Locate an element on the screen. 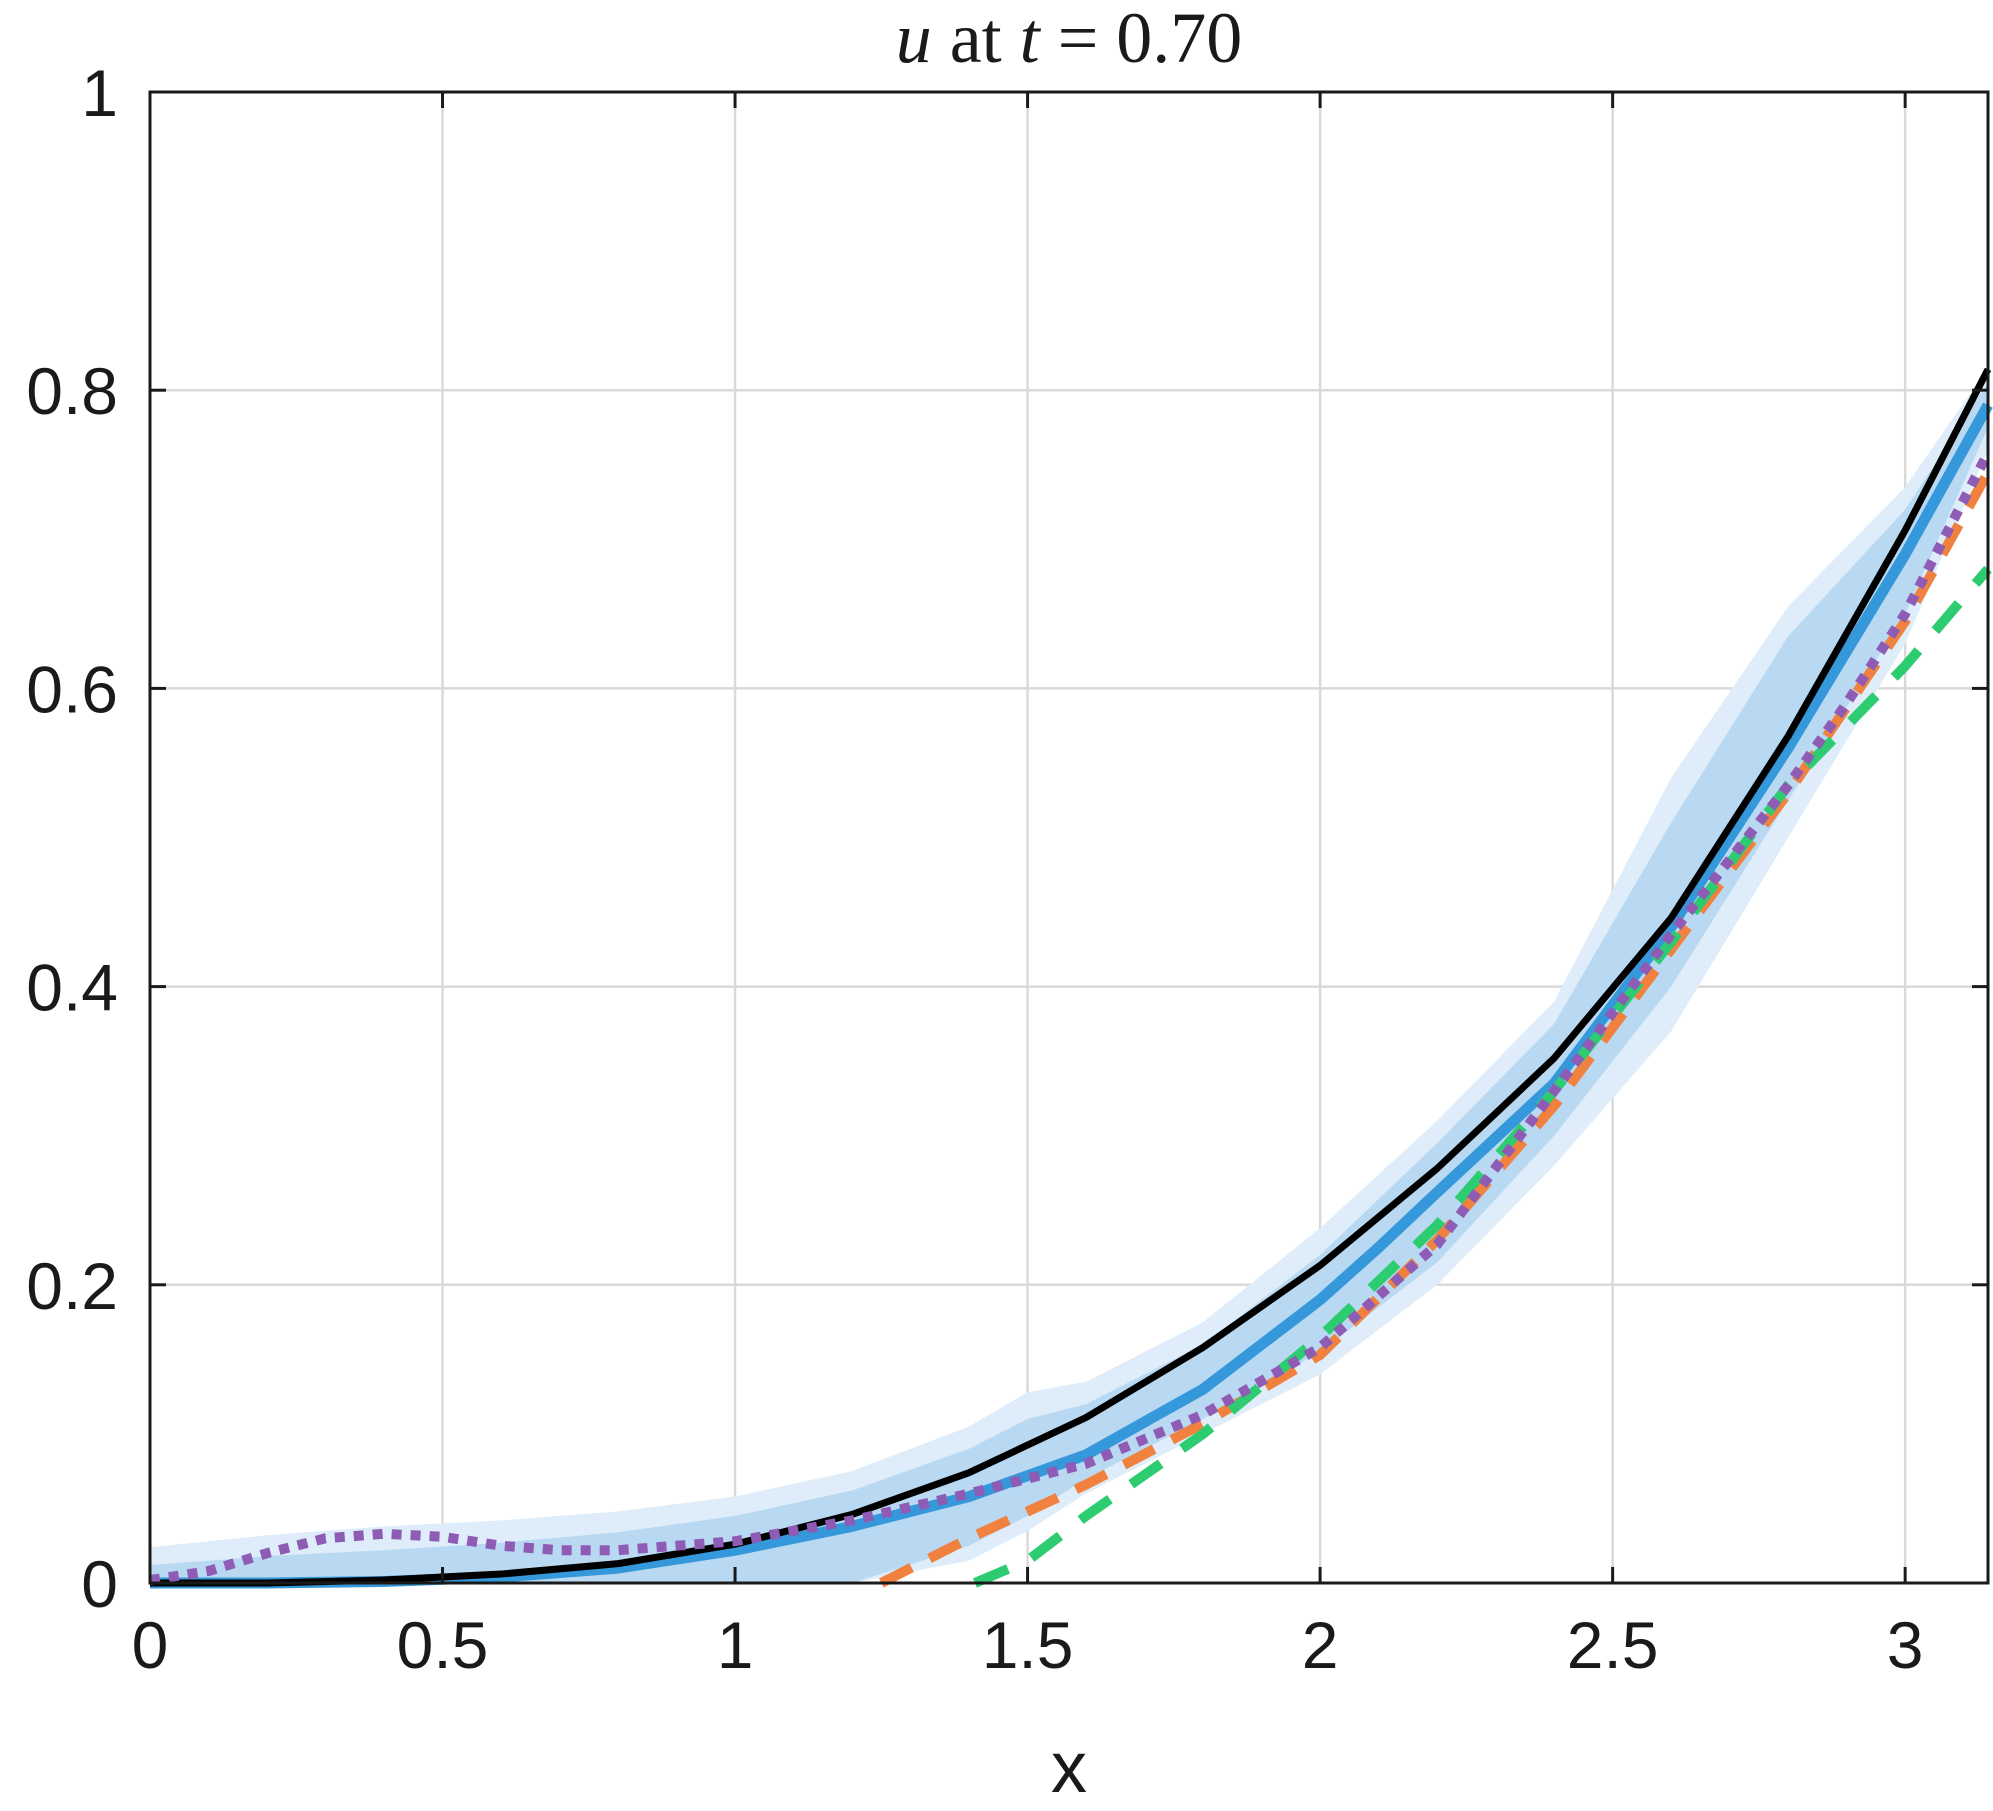  y-tick-label: 0.2 is located at coordinates (72, 1286).